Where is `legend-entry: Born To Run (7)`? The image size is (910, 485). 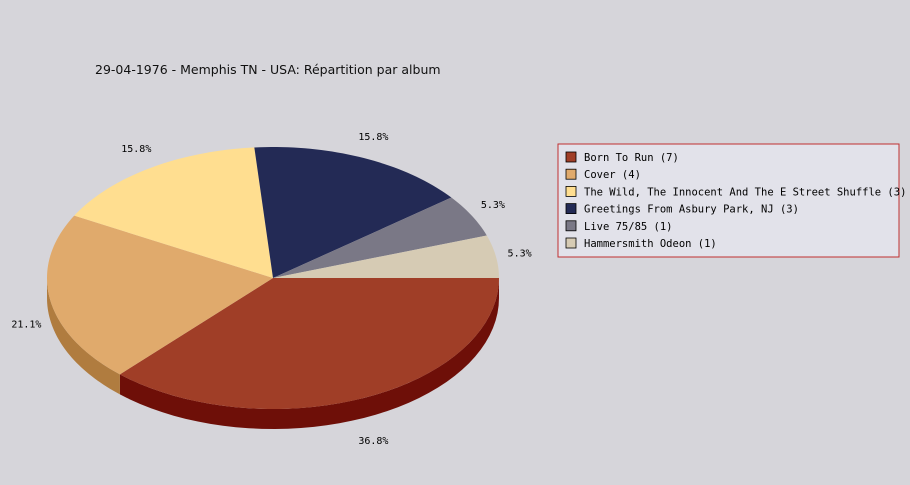 legend-entry: Born To Run (7) is located at coordinates (631, 158).